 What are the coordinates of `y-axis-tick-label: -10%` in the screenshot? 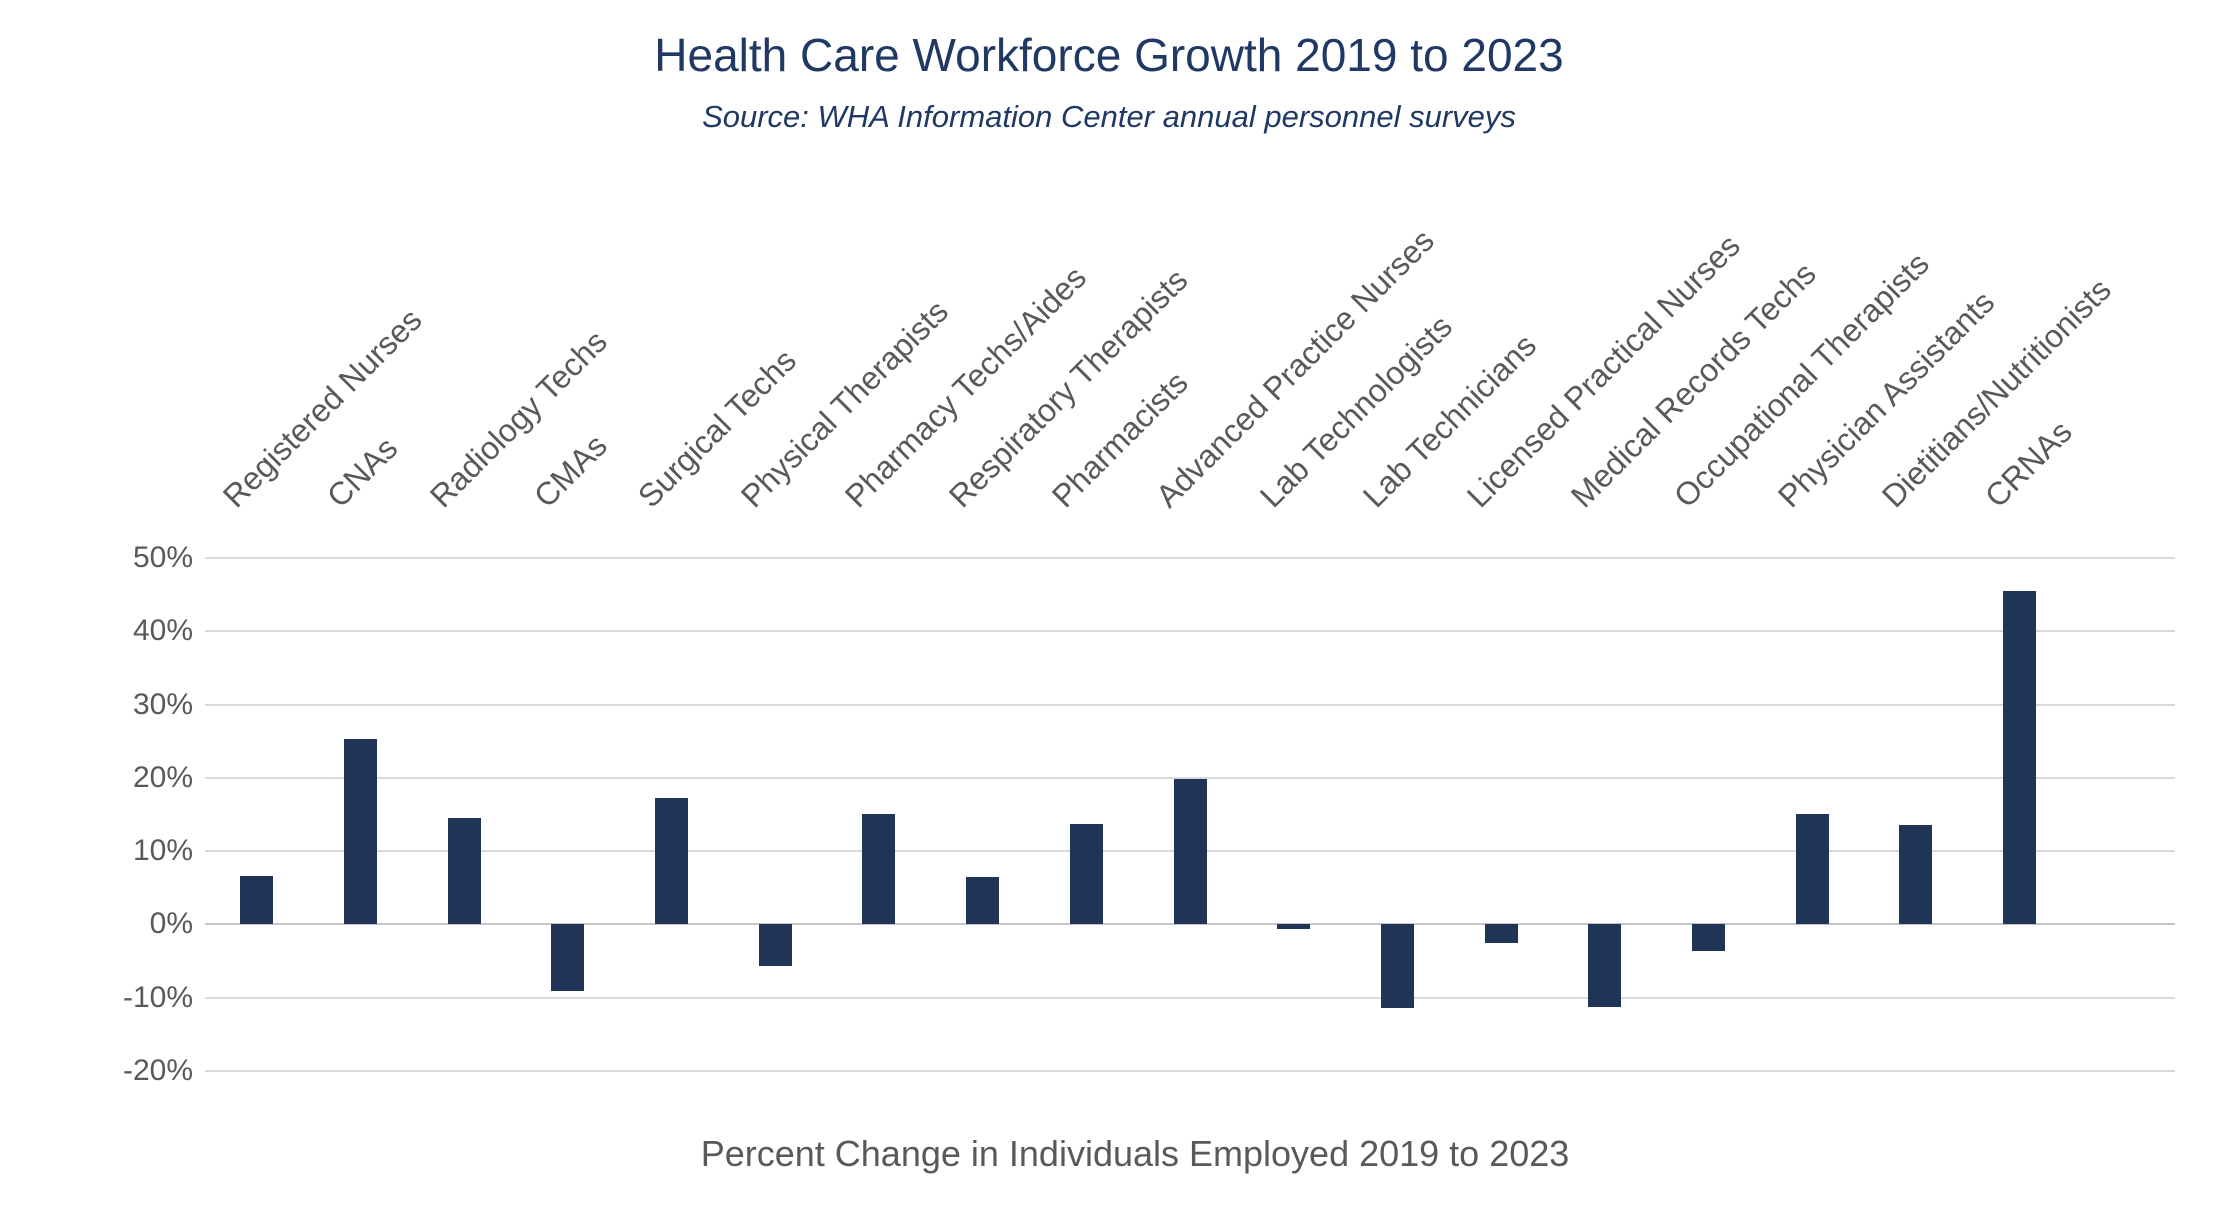 It's located at (157, 997).